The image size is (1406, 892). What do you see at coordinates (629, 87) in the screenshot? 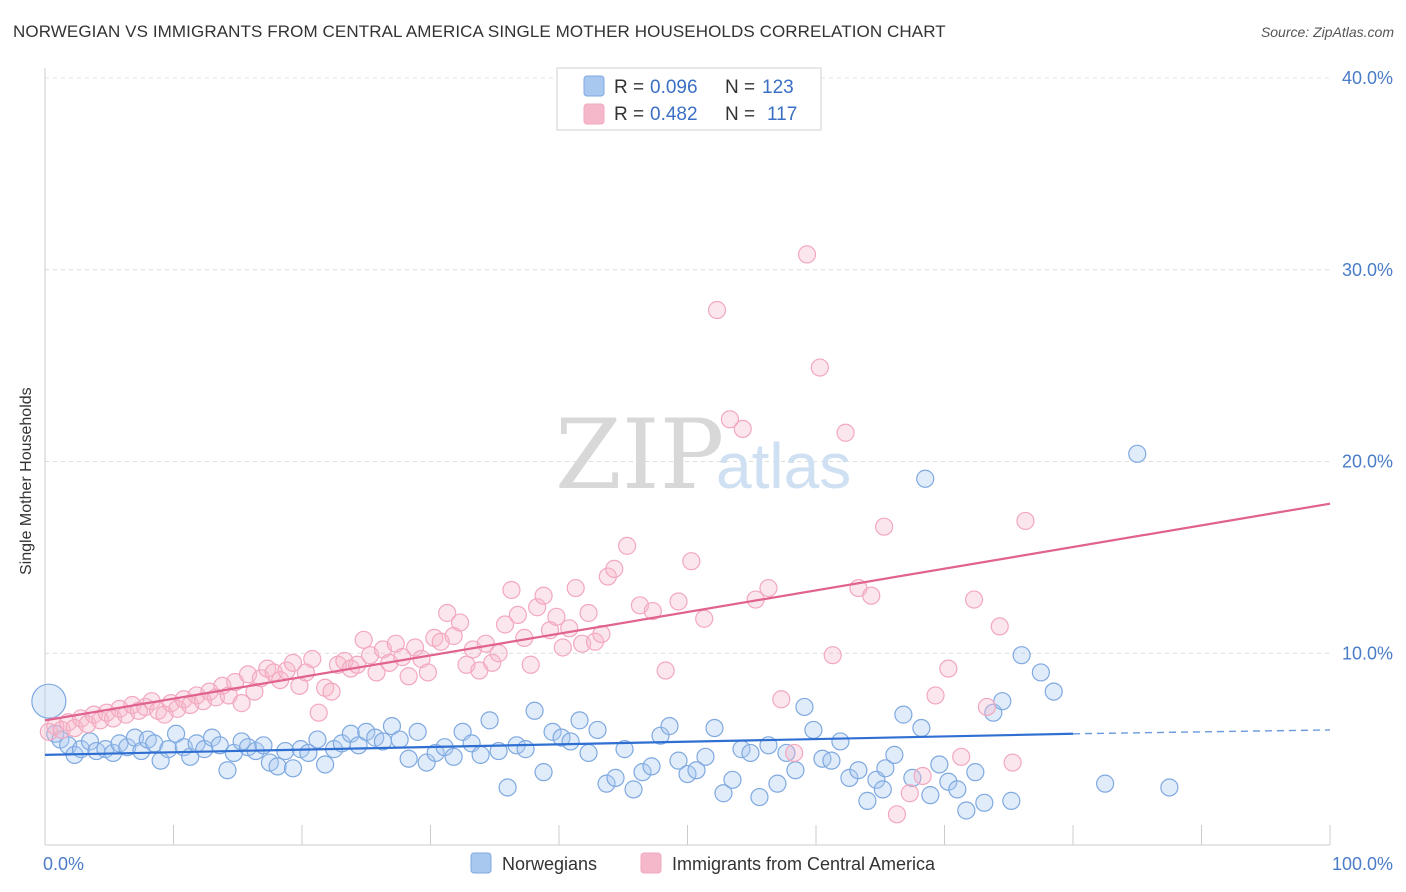
I see `legend-r-label-1: R =` at bounding box center [629, 87].